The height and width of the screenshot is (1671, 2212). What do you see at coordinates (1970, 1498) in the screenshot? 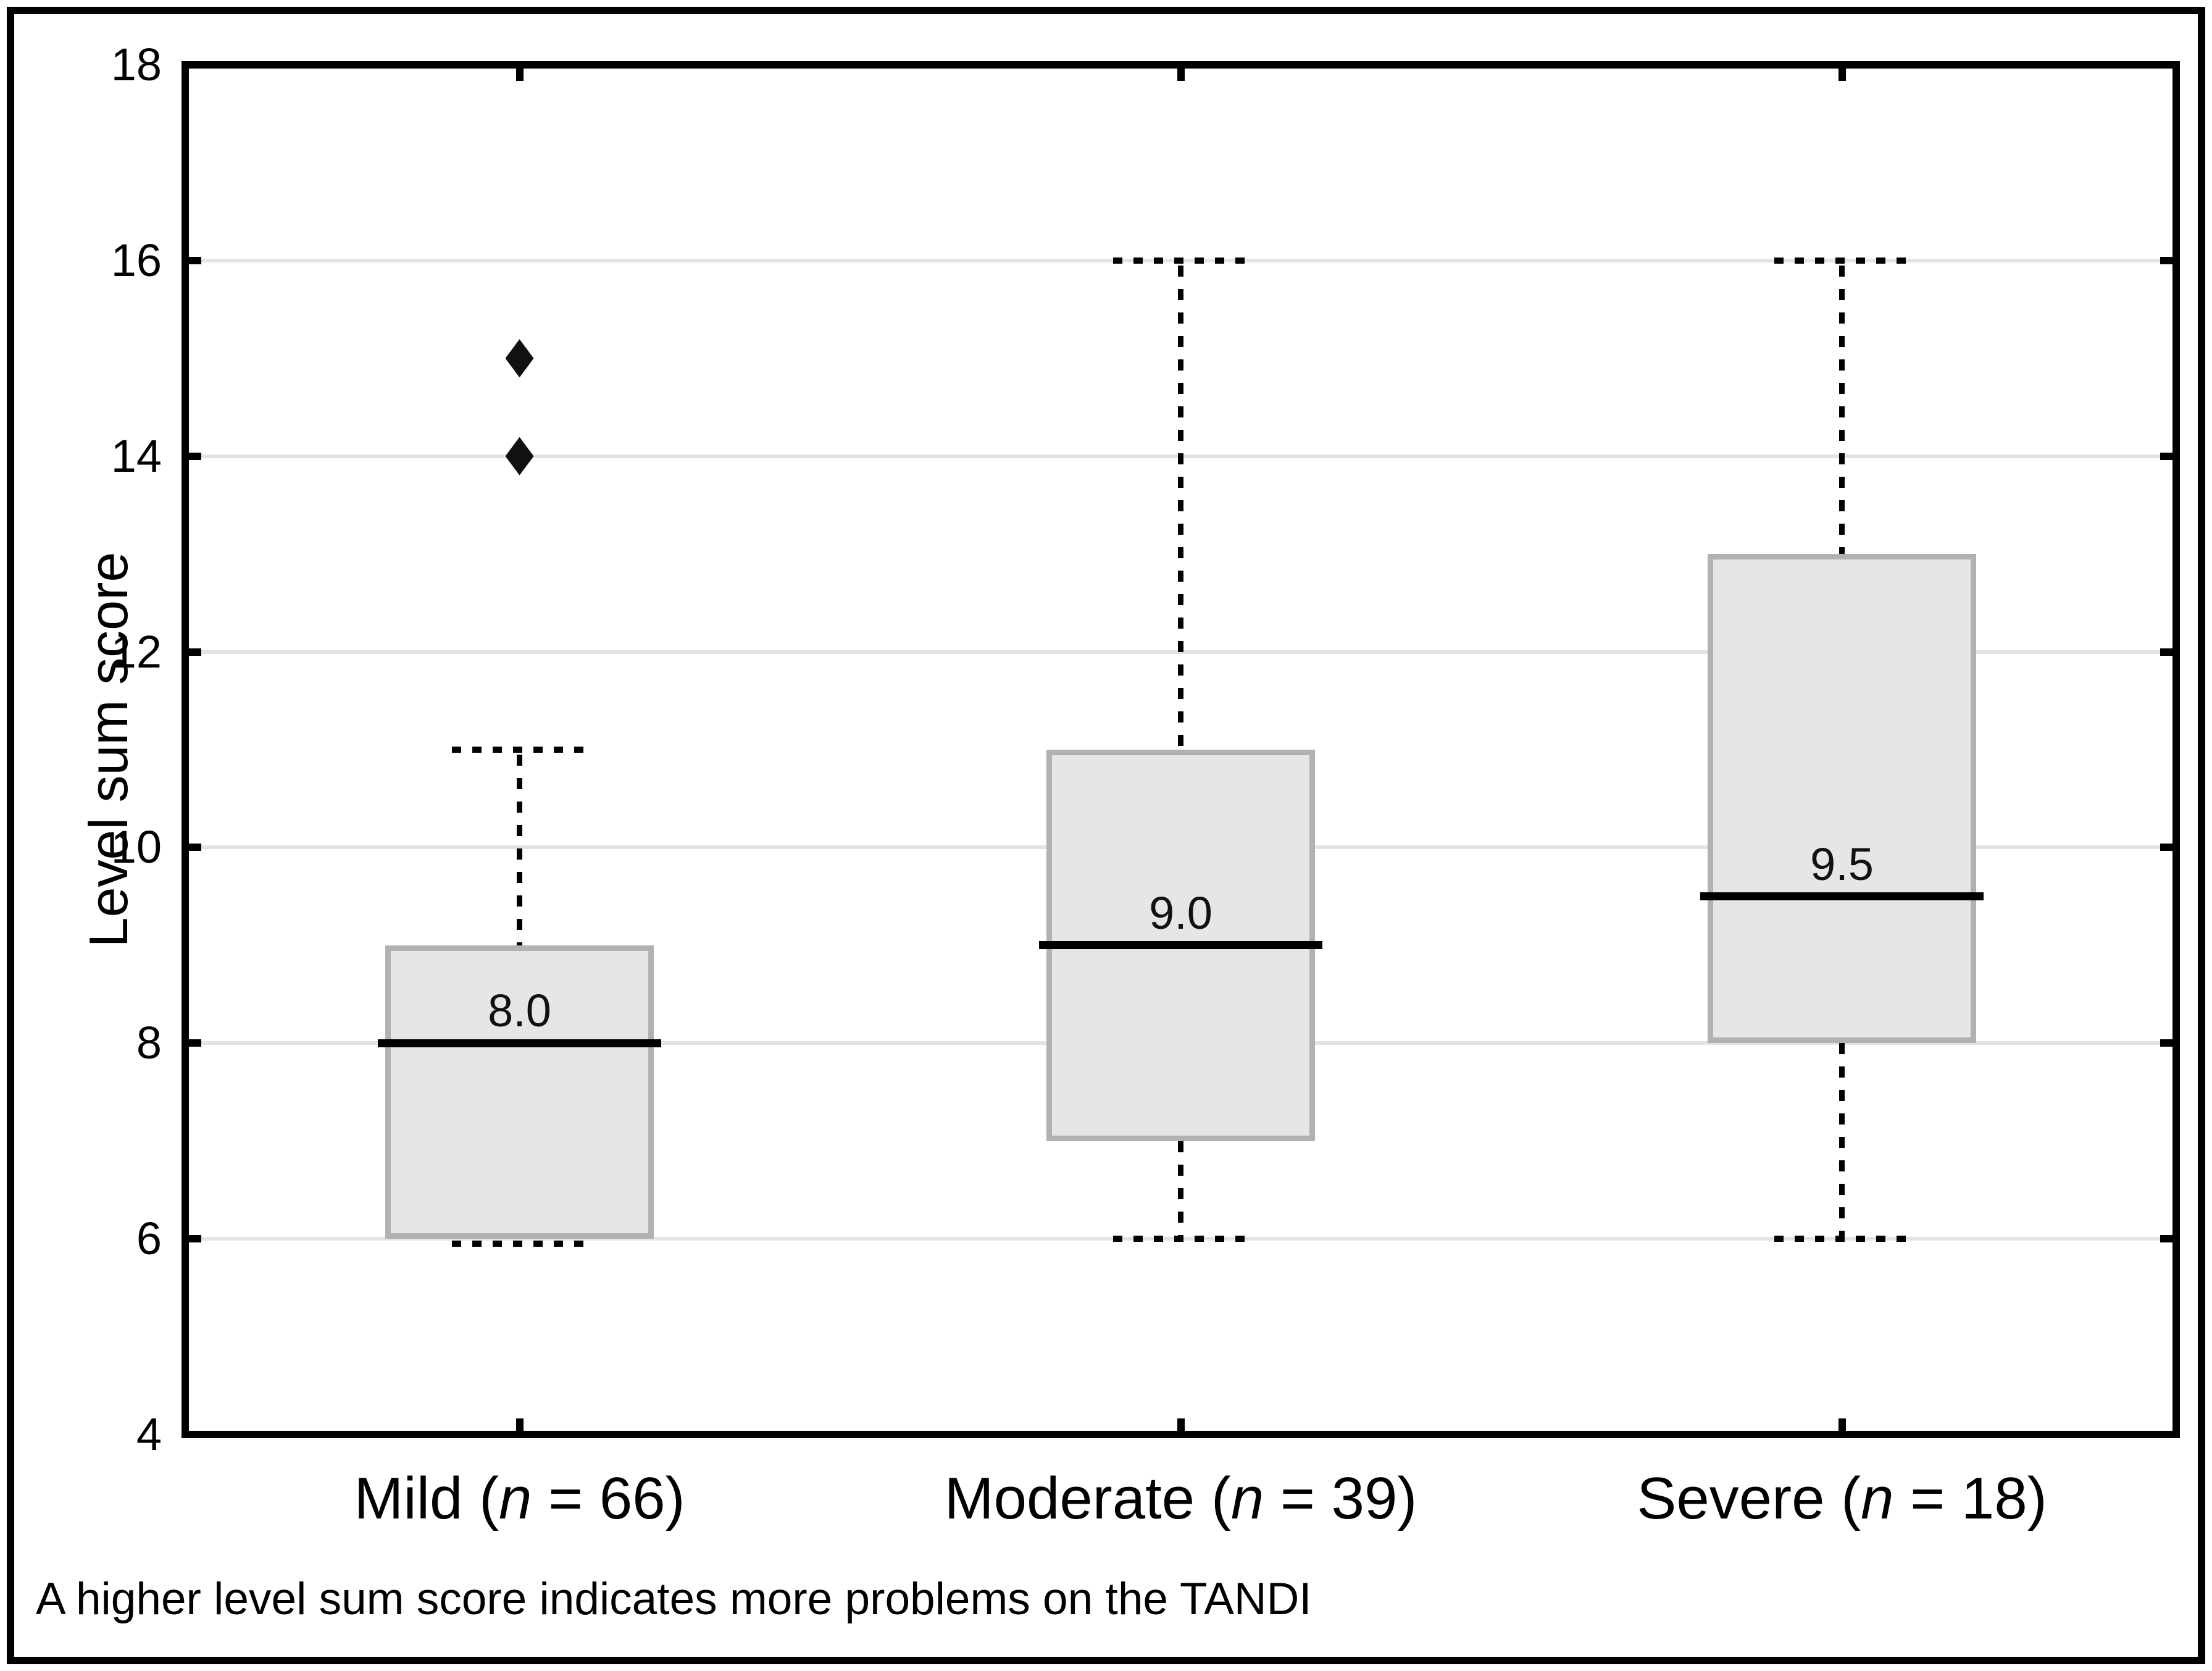
I see `n-value: = 18)` at bounding box center [1970, 1498].